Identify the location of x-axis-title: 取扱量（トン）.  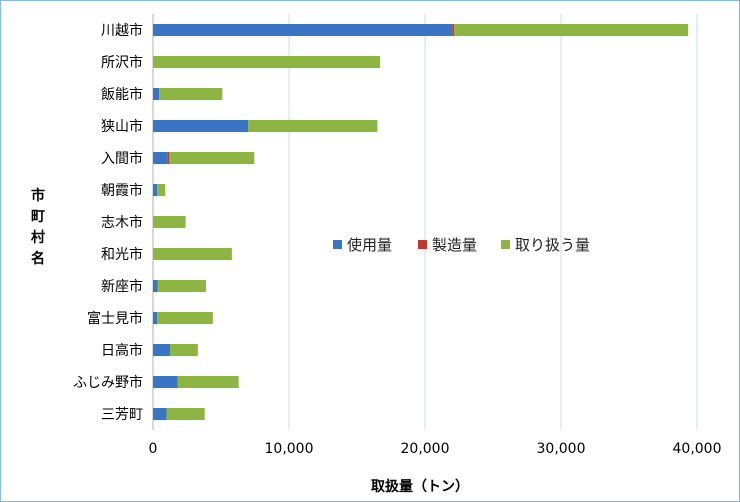
(420, 486).